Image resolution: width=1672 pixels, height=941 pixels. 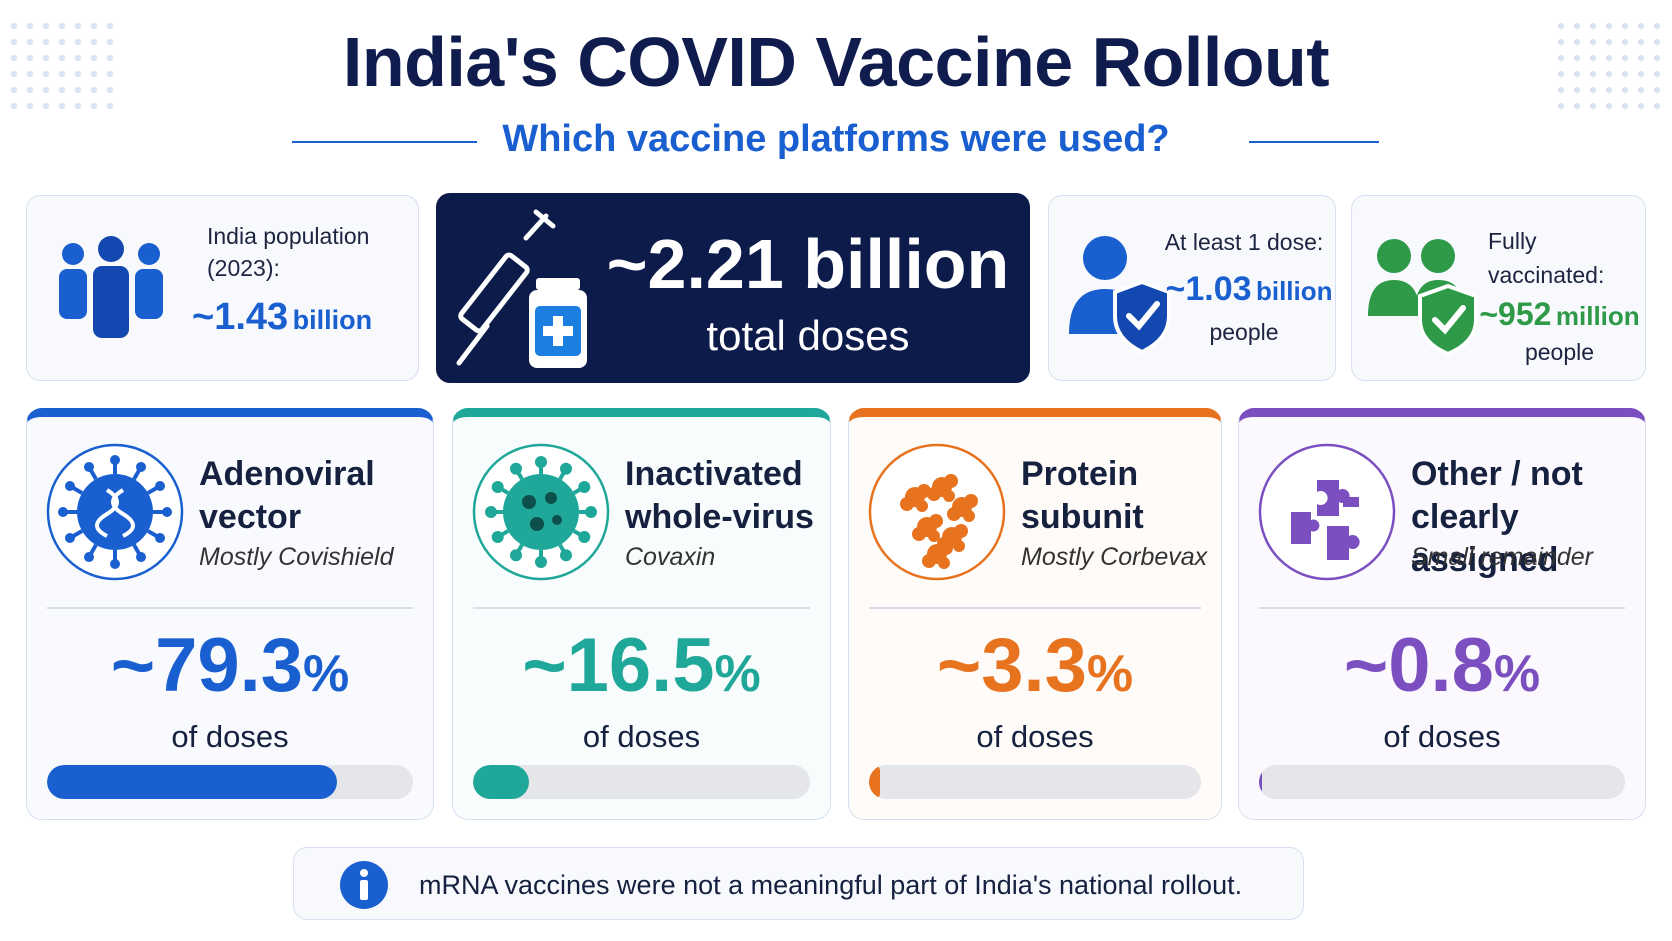 I want to click on stat-label: India population (2023):, so click(x=288, y=252).